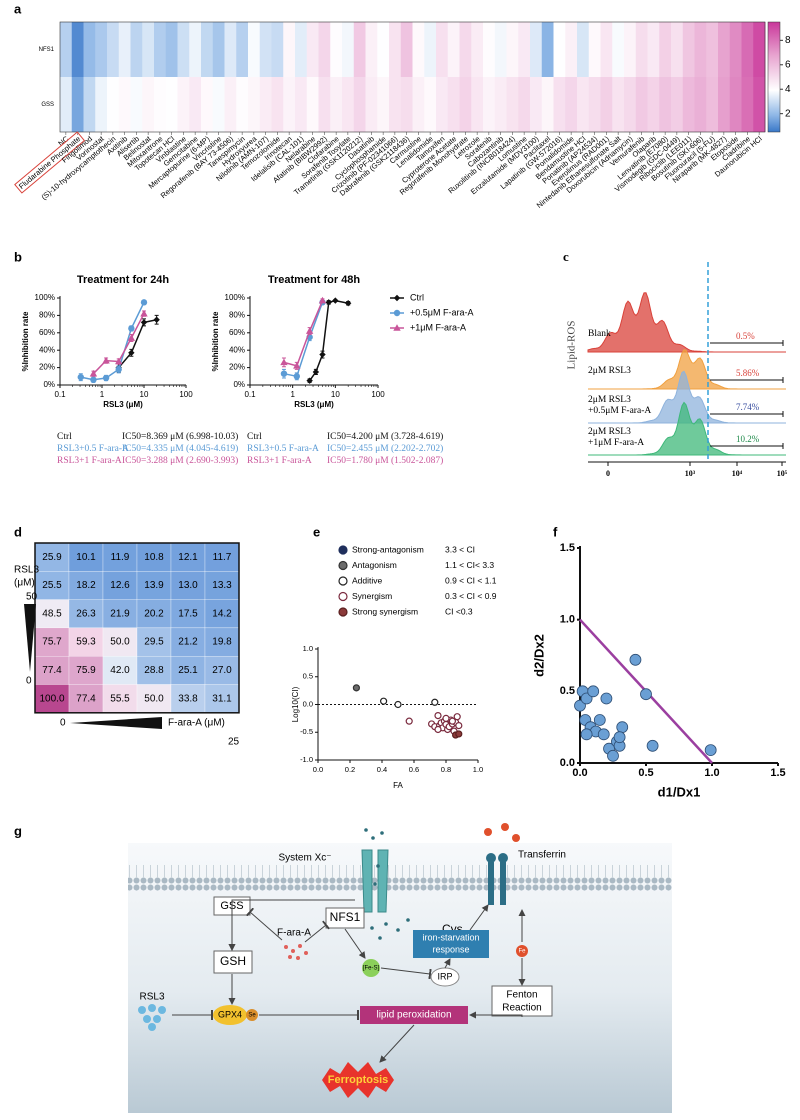 This screenshot has width=800, height=1120. What do you see at coordinates (63, 723) in the screenshot?
I see `x-end: 0` at bounding box center [63, 723].